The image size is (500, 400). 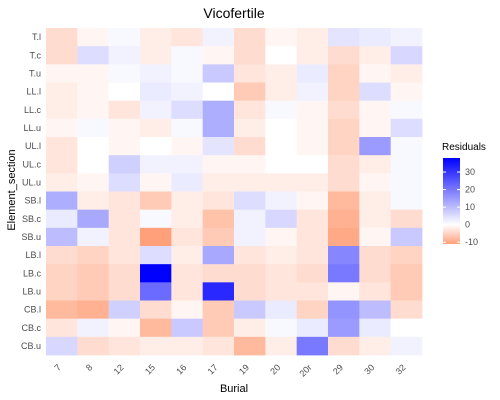 What do you see at coordinates (229, 370) in the screenshot?
I see `x-axis-ticks: 7 8 12 15 16 17 19 20 20r 29 30 32` at bounding box center [229, 370].